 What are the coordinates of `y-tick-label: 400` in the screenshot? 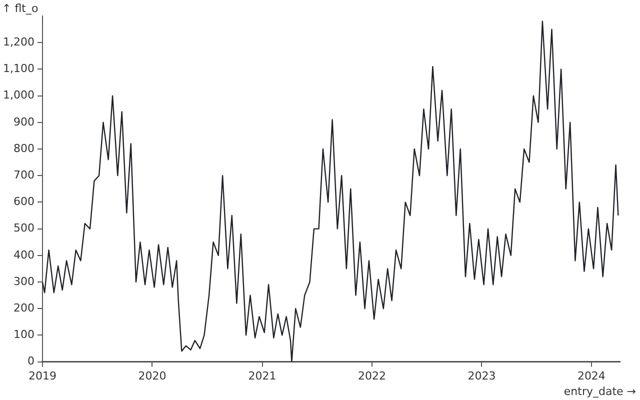 It's located at (23, 255).